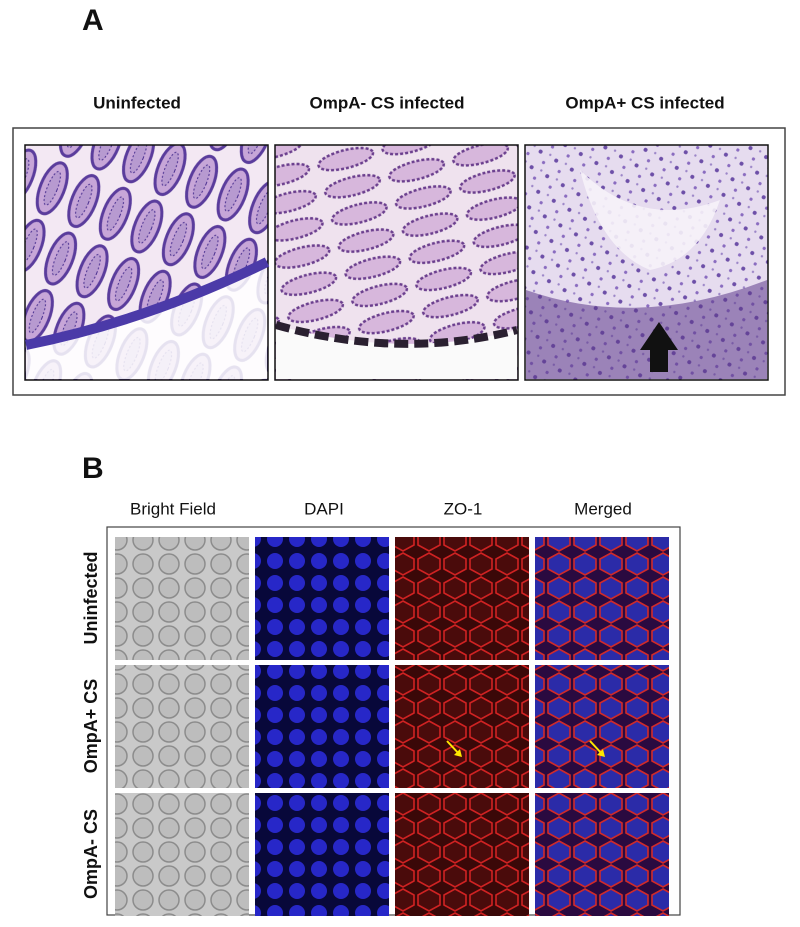  Describe the element at coordinates (91, 854) in the screenshot. I see `row-label: OmpA- CS` at that location.